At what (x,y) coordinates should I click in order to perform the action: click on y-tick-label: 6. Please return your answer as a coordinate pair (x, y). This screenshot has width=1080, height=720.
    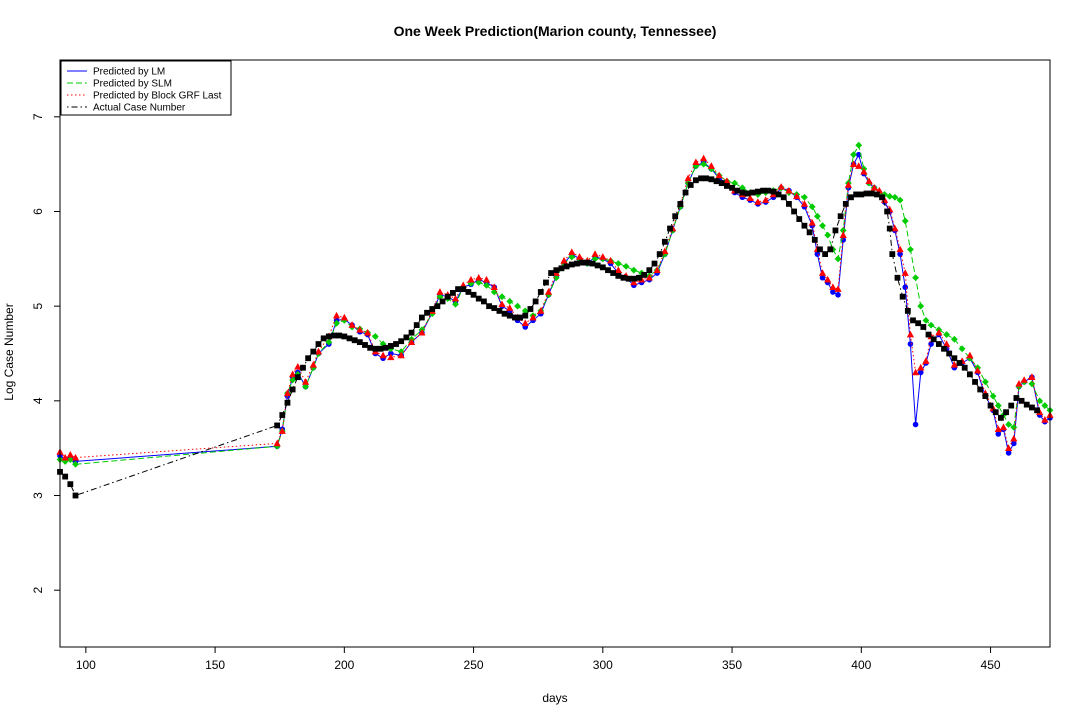
    Looking at the image, I should click on (38, 211).